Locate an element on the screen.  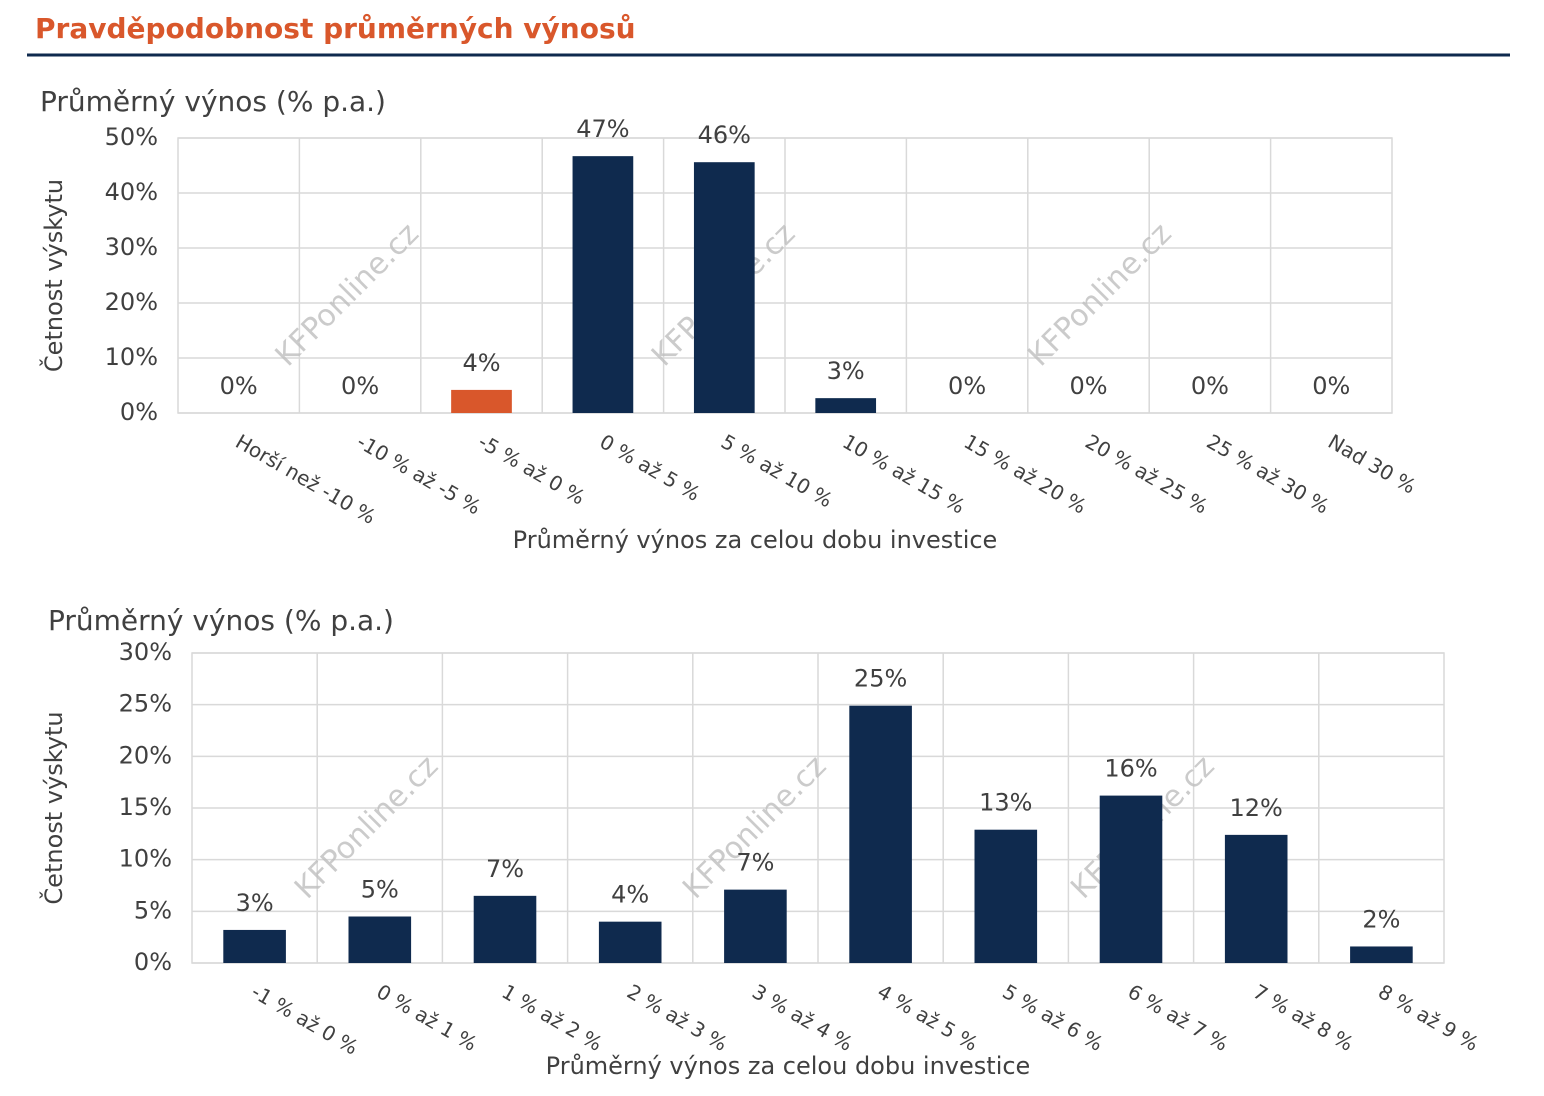
value-label: 13% is located at coordinates (1005, 803).